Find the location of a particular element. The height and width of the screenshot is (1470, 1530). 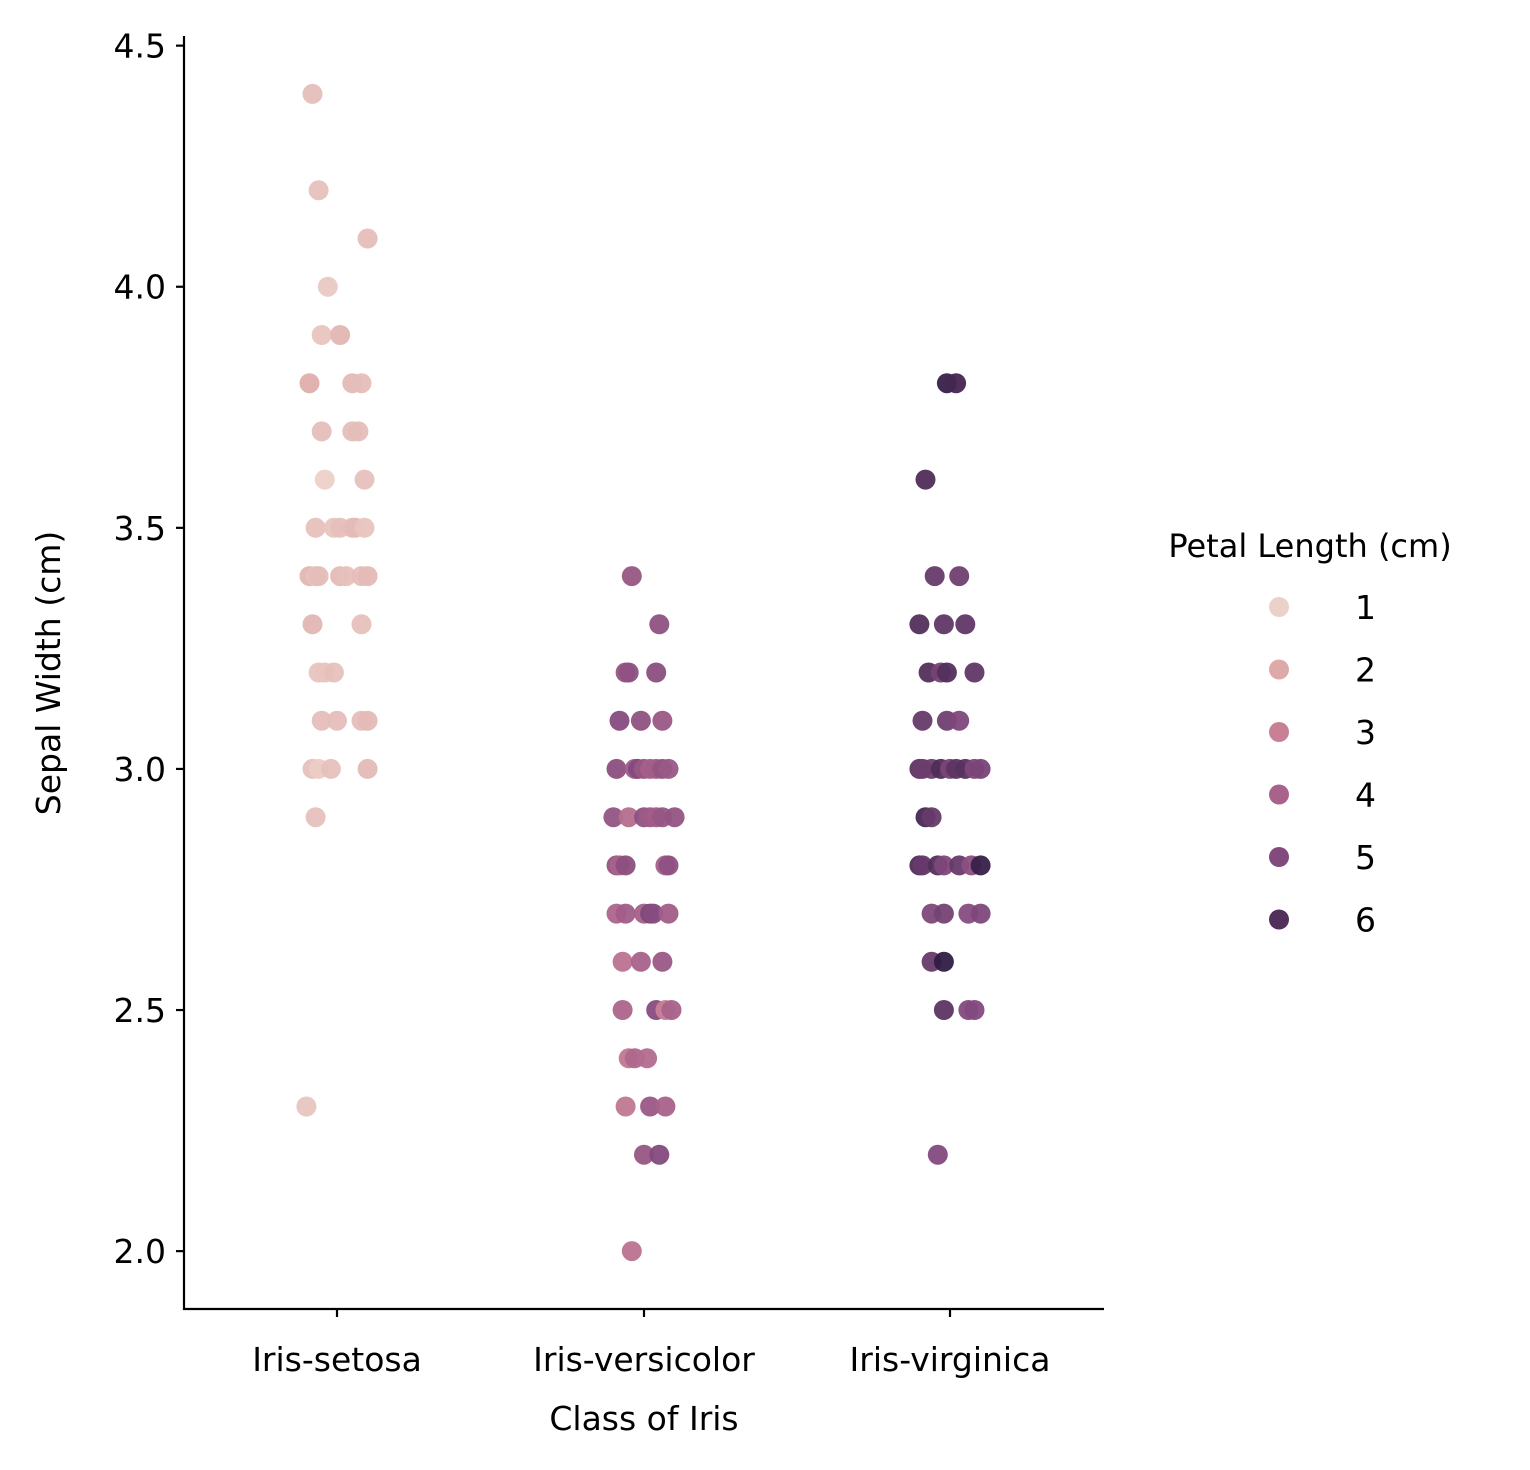

y-tick-label: 2.0 is located at coordinates (140, 1251).